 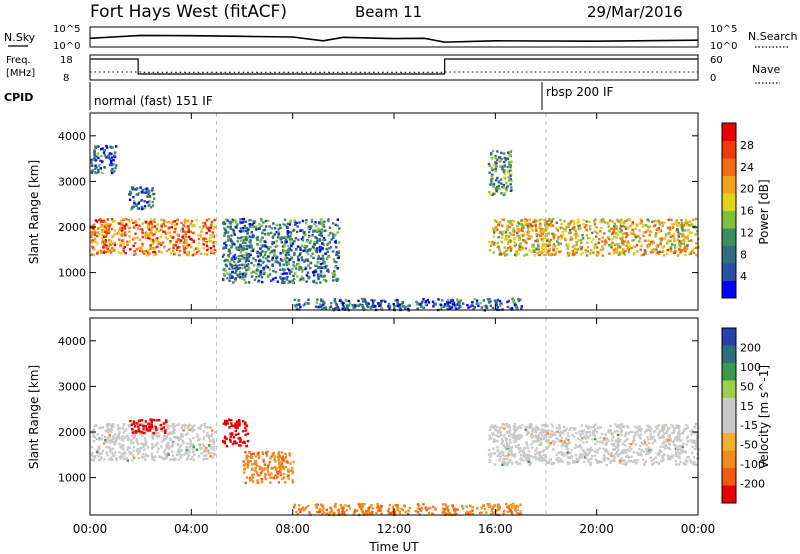 What do you see at coordinates (698, 529) in the screenshot?
I see `time-tick-label: 00:00` at bounding box center [698, 529].